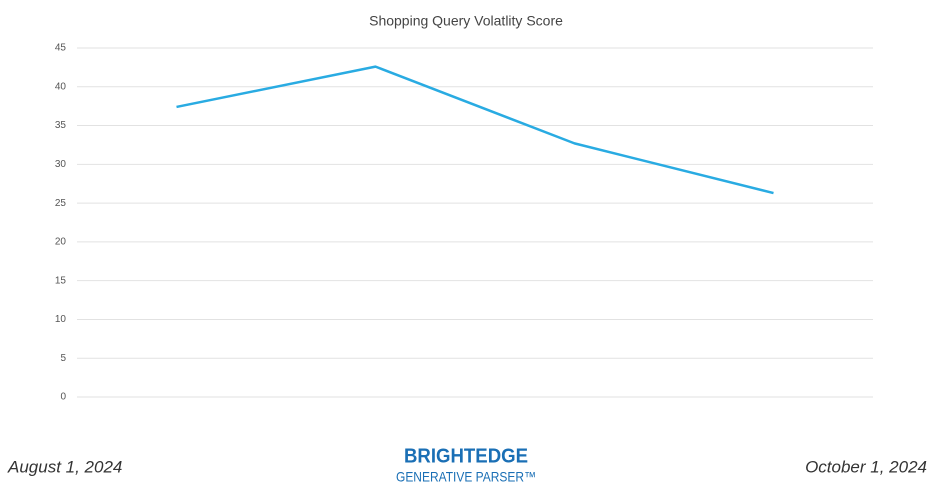 The image size is (931, 484). Describe the element at coordinates (61, 242) in the screenshot. I see `y-tick-label: 20` at that location.